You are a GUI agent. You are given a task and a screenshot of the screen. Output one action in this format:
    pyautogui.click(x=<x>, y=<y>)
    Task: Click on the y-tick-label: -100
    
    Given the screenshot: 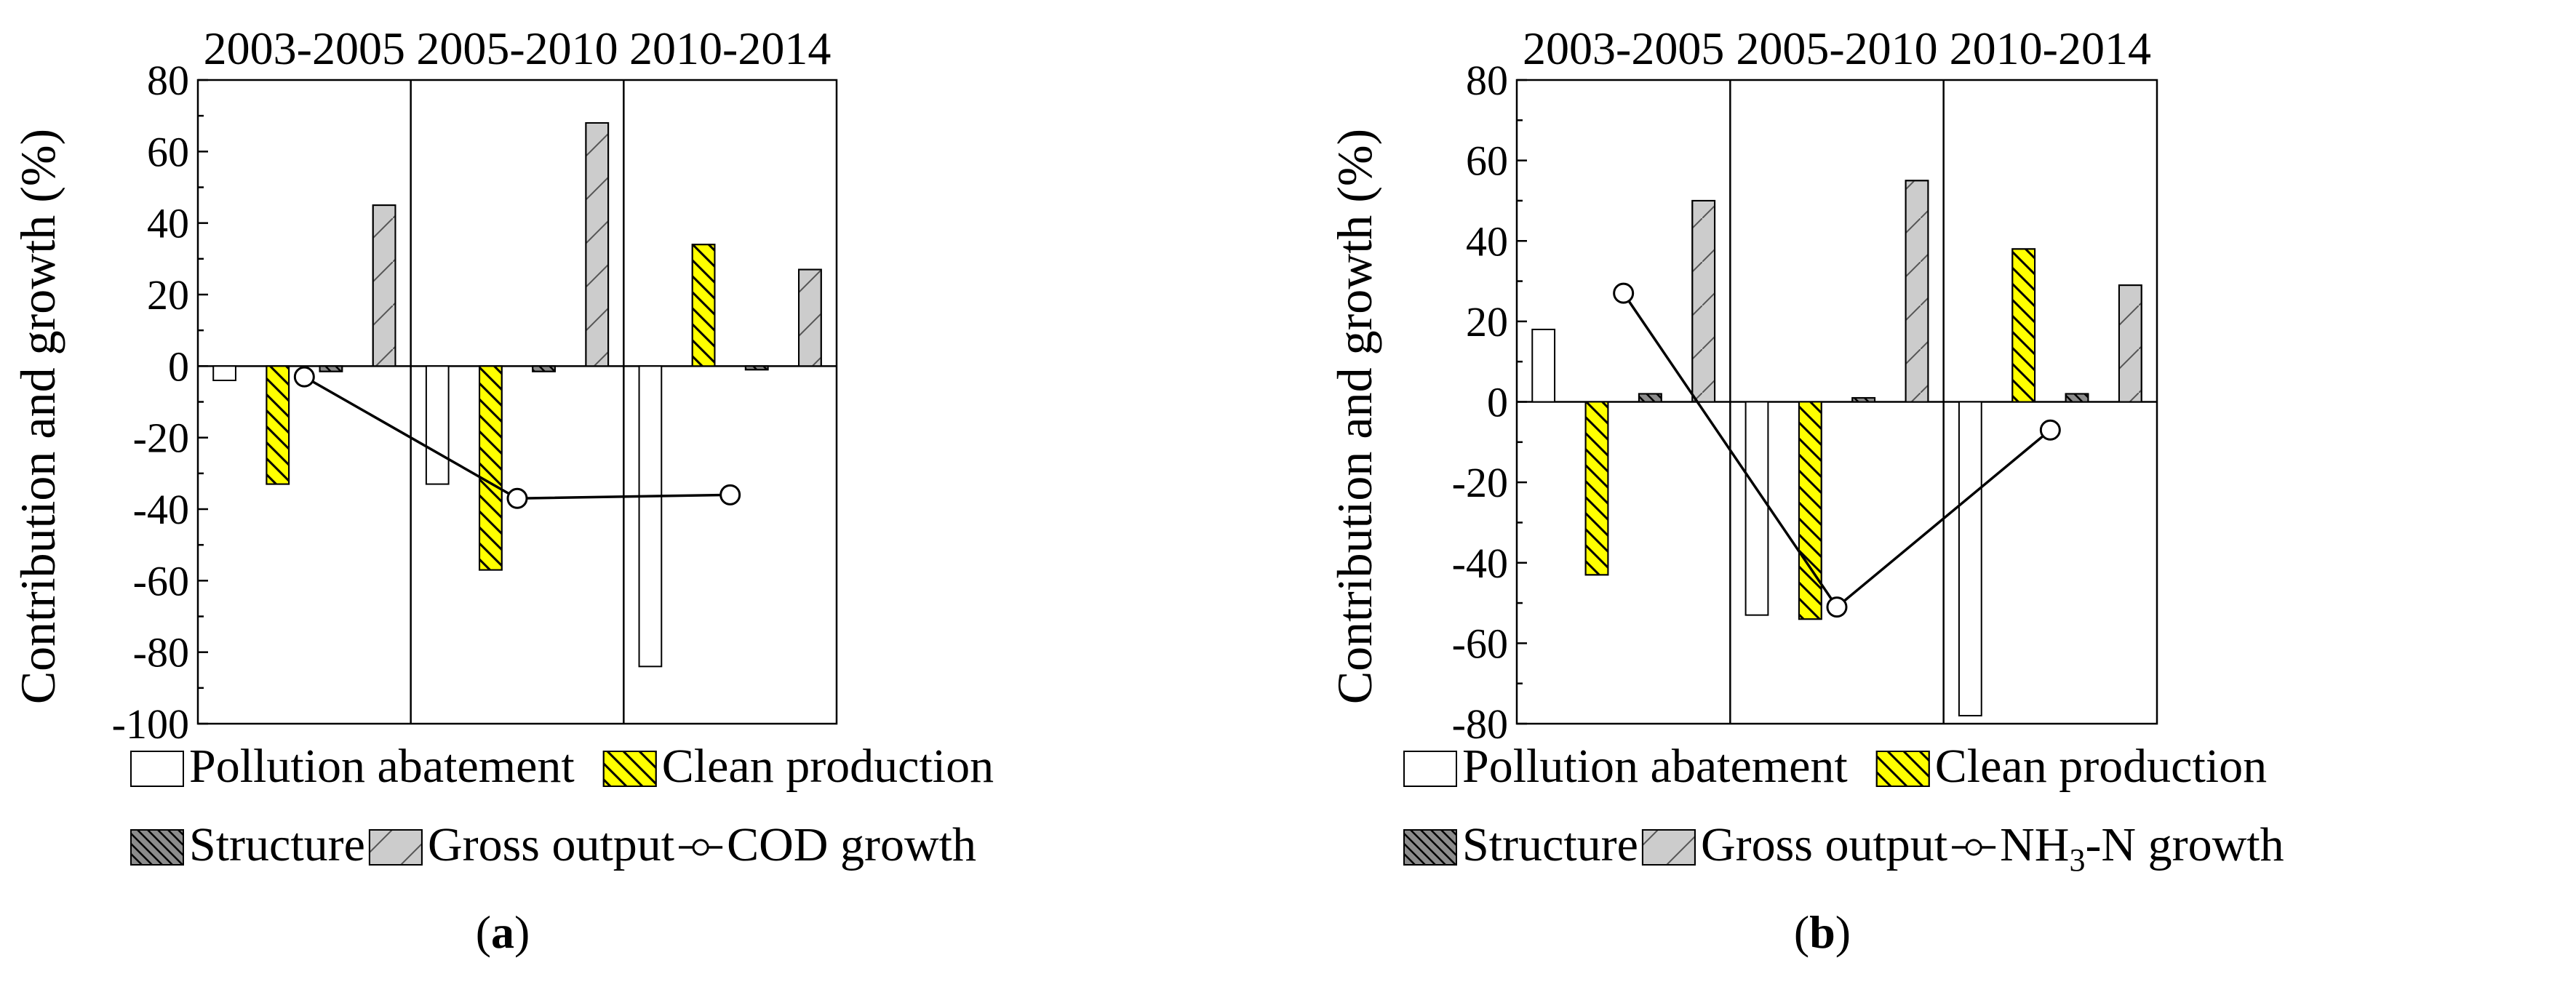 What is the action you would take?
    pyautogui.click(x=150, y=724)
    